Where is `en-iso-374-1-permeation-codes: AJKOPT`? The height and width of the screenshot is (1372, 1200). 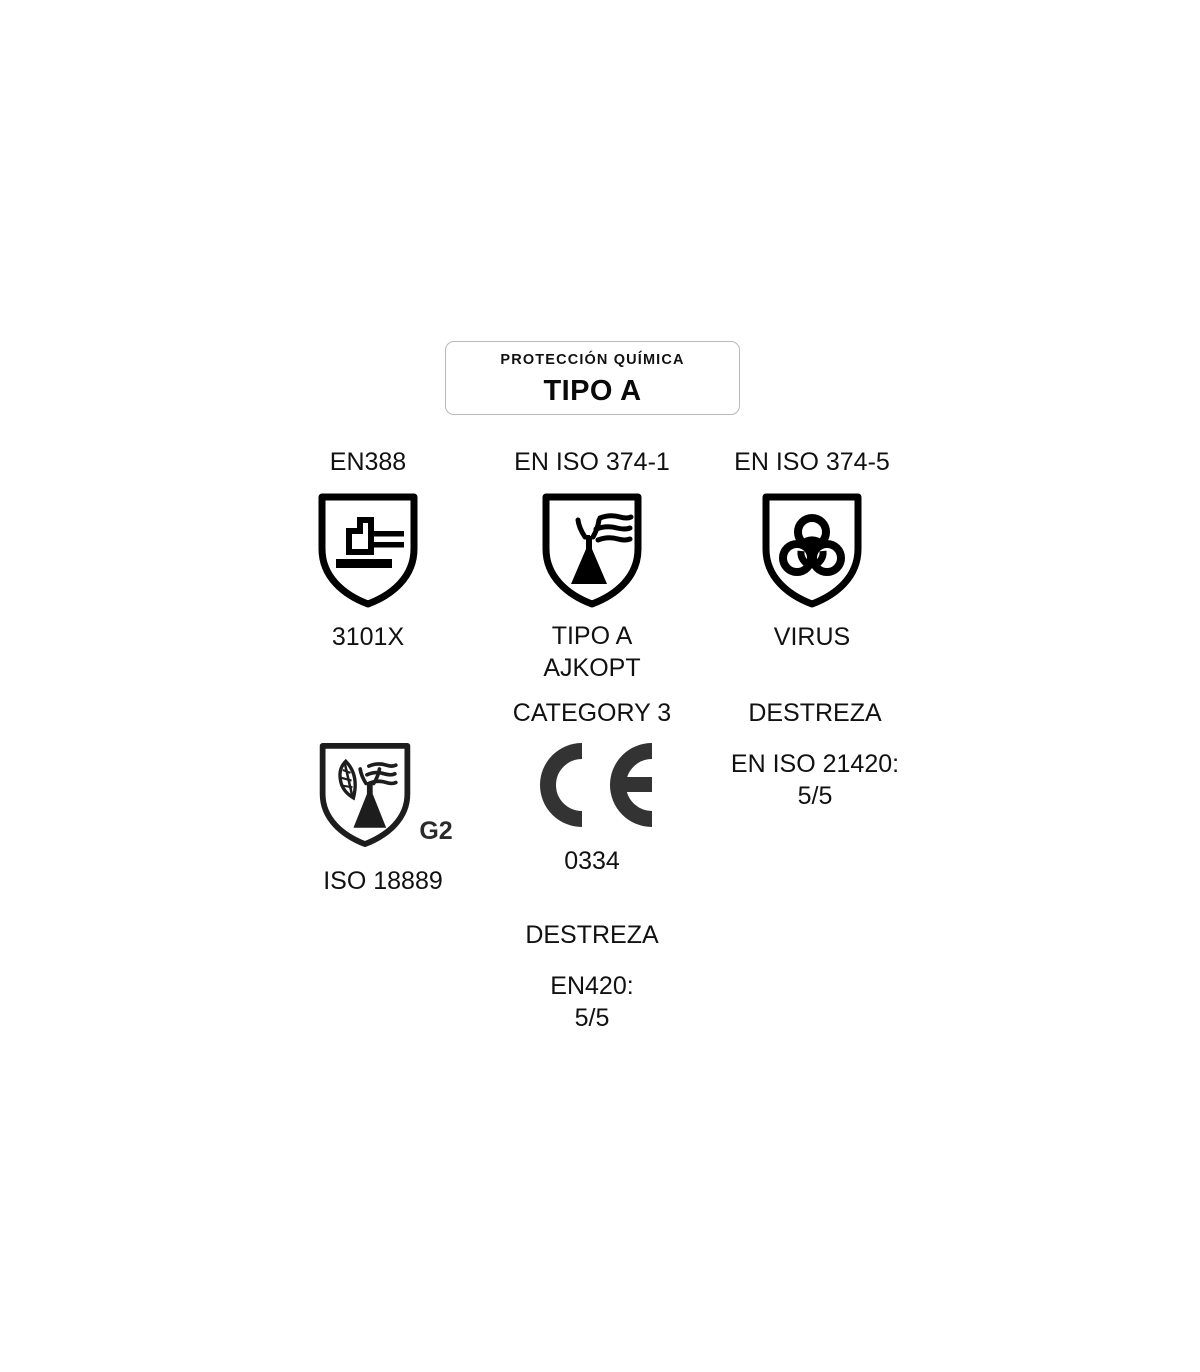
en-iso-374-1-permeation-codes: AJKOPT is located at coordinates (592, 667).